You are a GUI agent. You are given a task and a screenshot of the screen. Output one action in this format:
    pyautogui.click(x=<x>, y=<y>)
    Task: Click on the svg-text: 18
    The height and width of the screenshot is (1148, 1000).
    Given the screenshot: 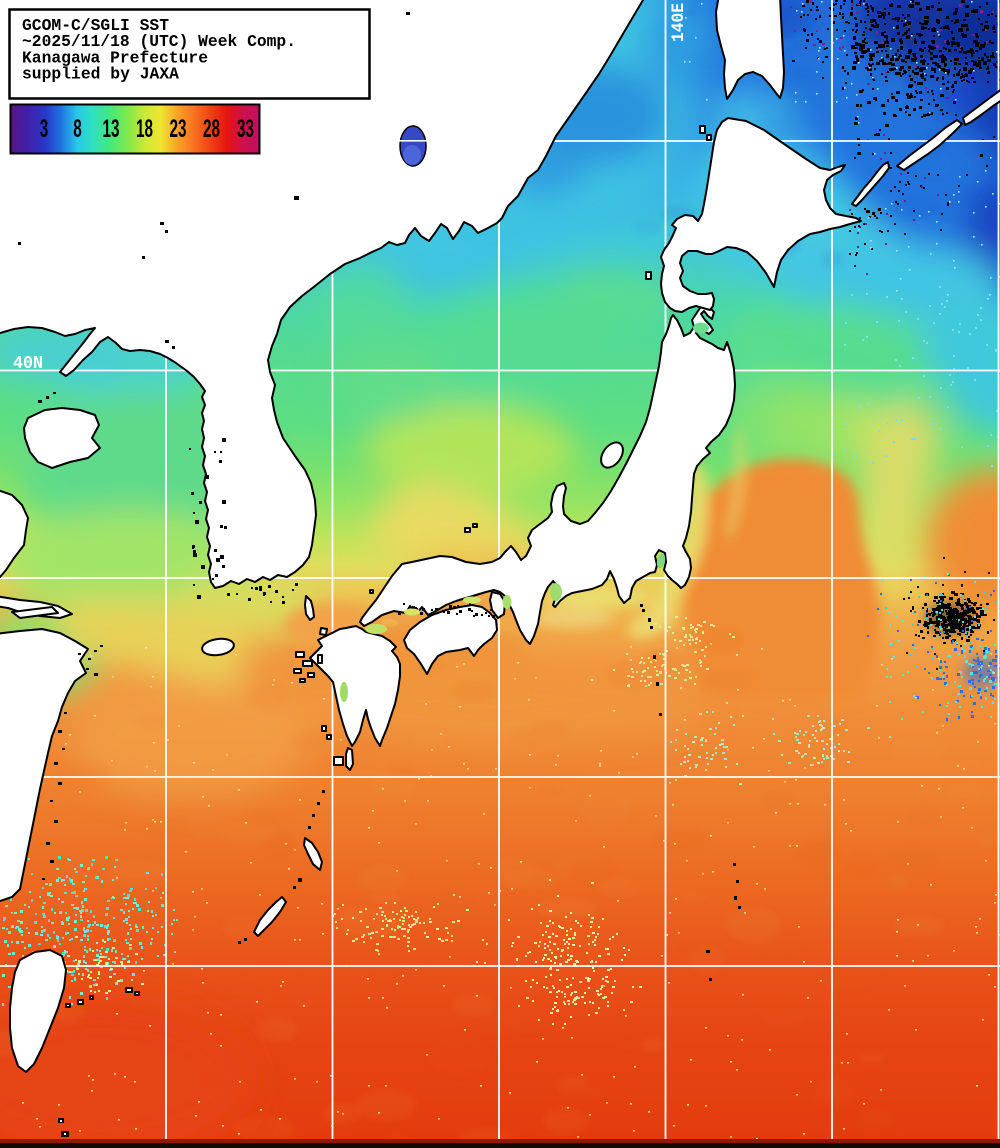 What is the action you would take?
    pyautogui.click(x=144, y=129)
    